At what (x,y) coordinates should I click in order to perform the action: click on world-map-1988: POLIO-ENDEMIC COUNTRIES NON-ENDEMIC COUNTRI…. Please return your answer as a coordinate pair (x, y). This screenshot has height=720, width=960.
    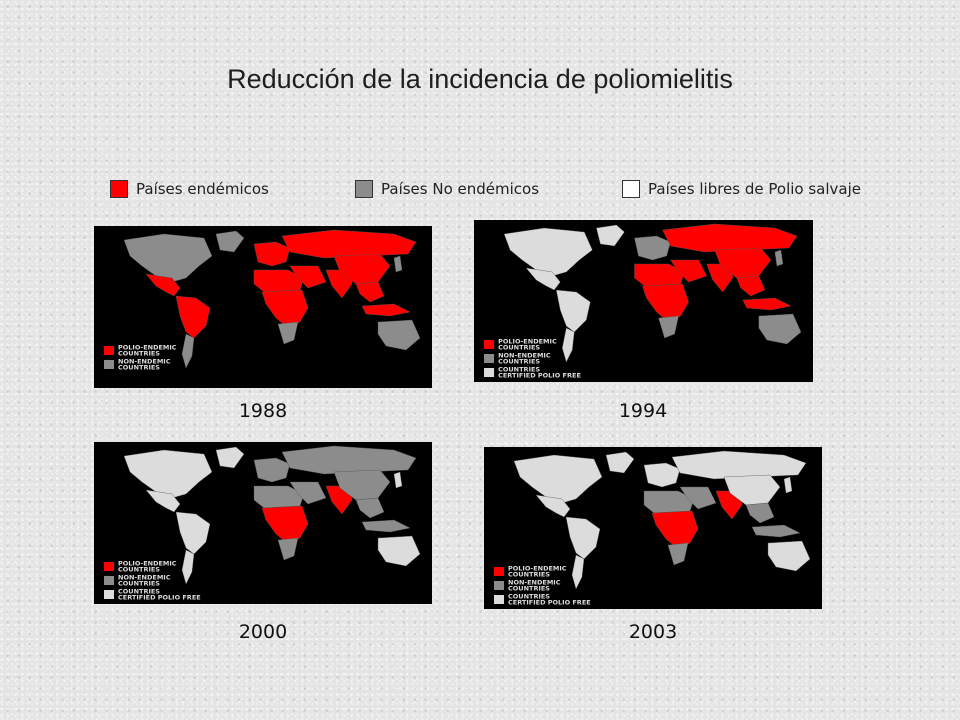
    Looking at the image, I should click on (263, 307).